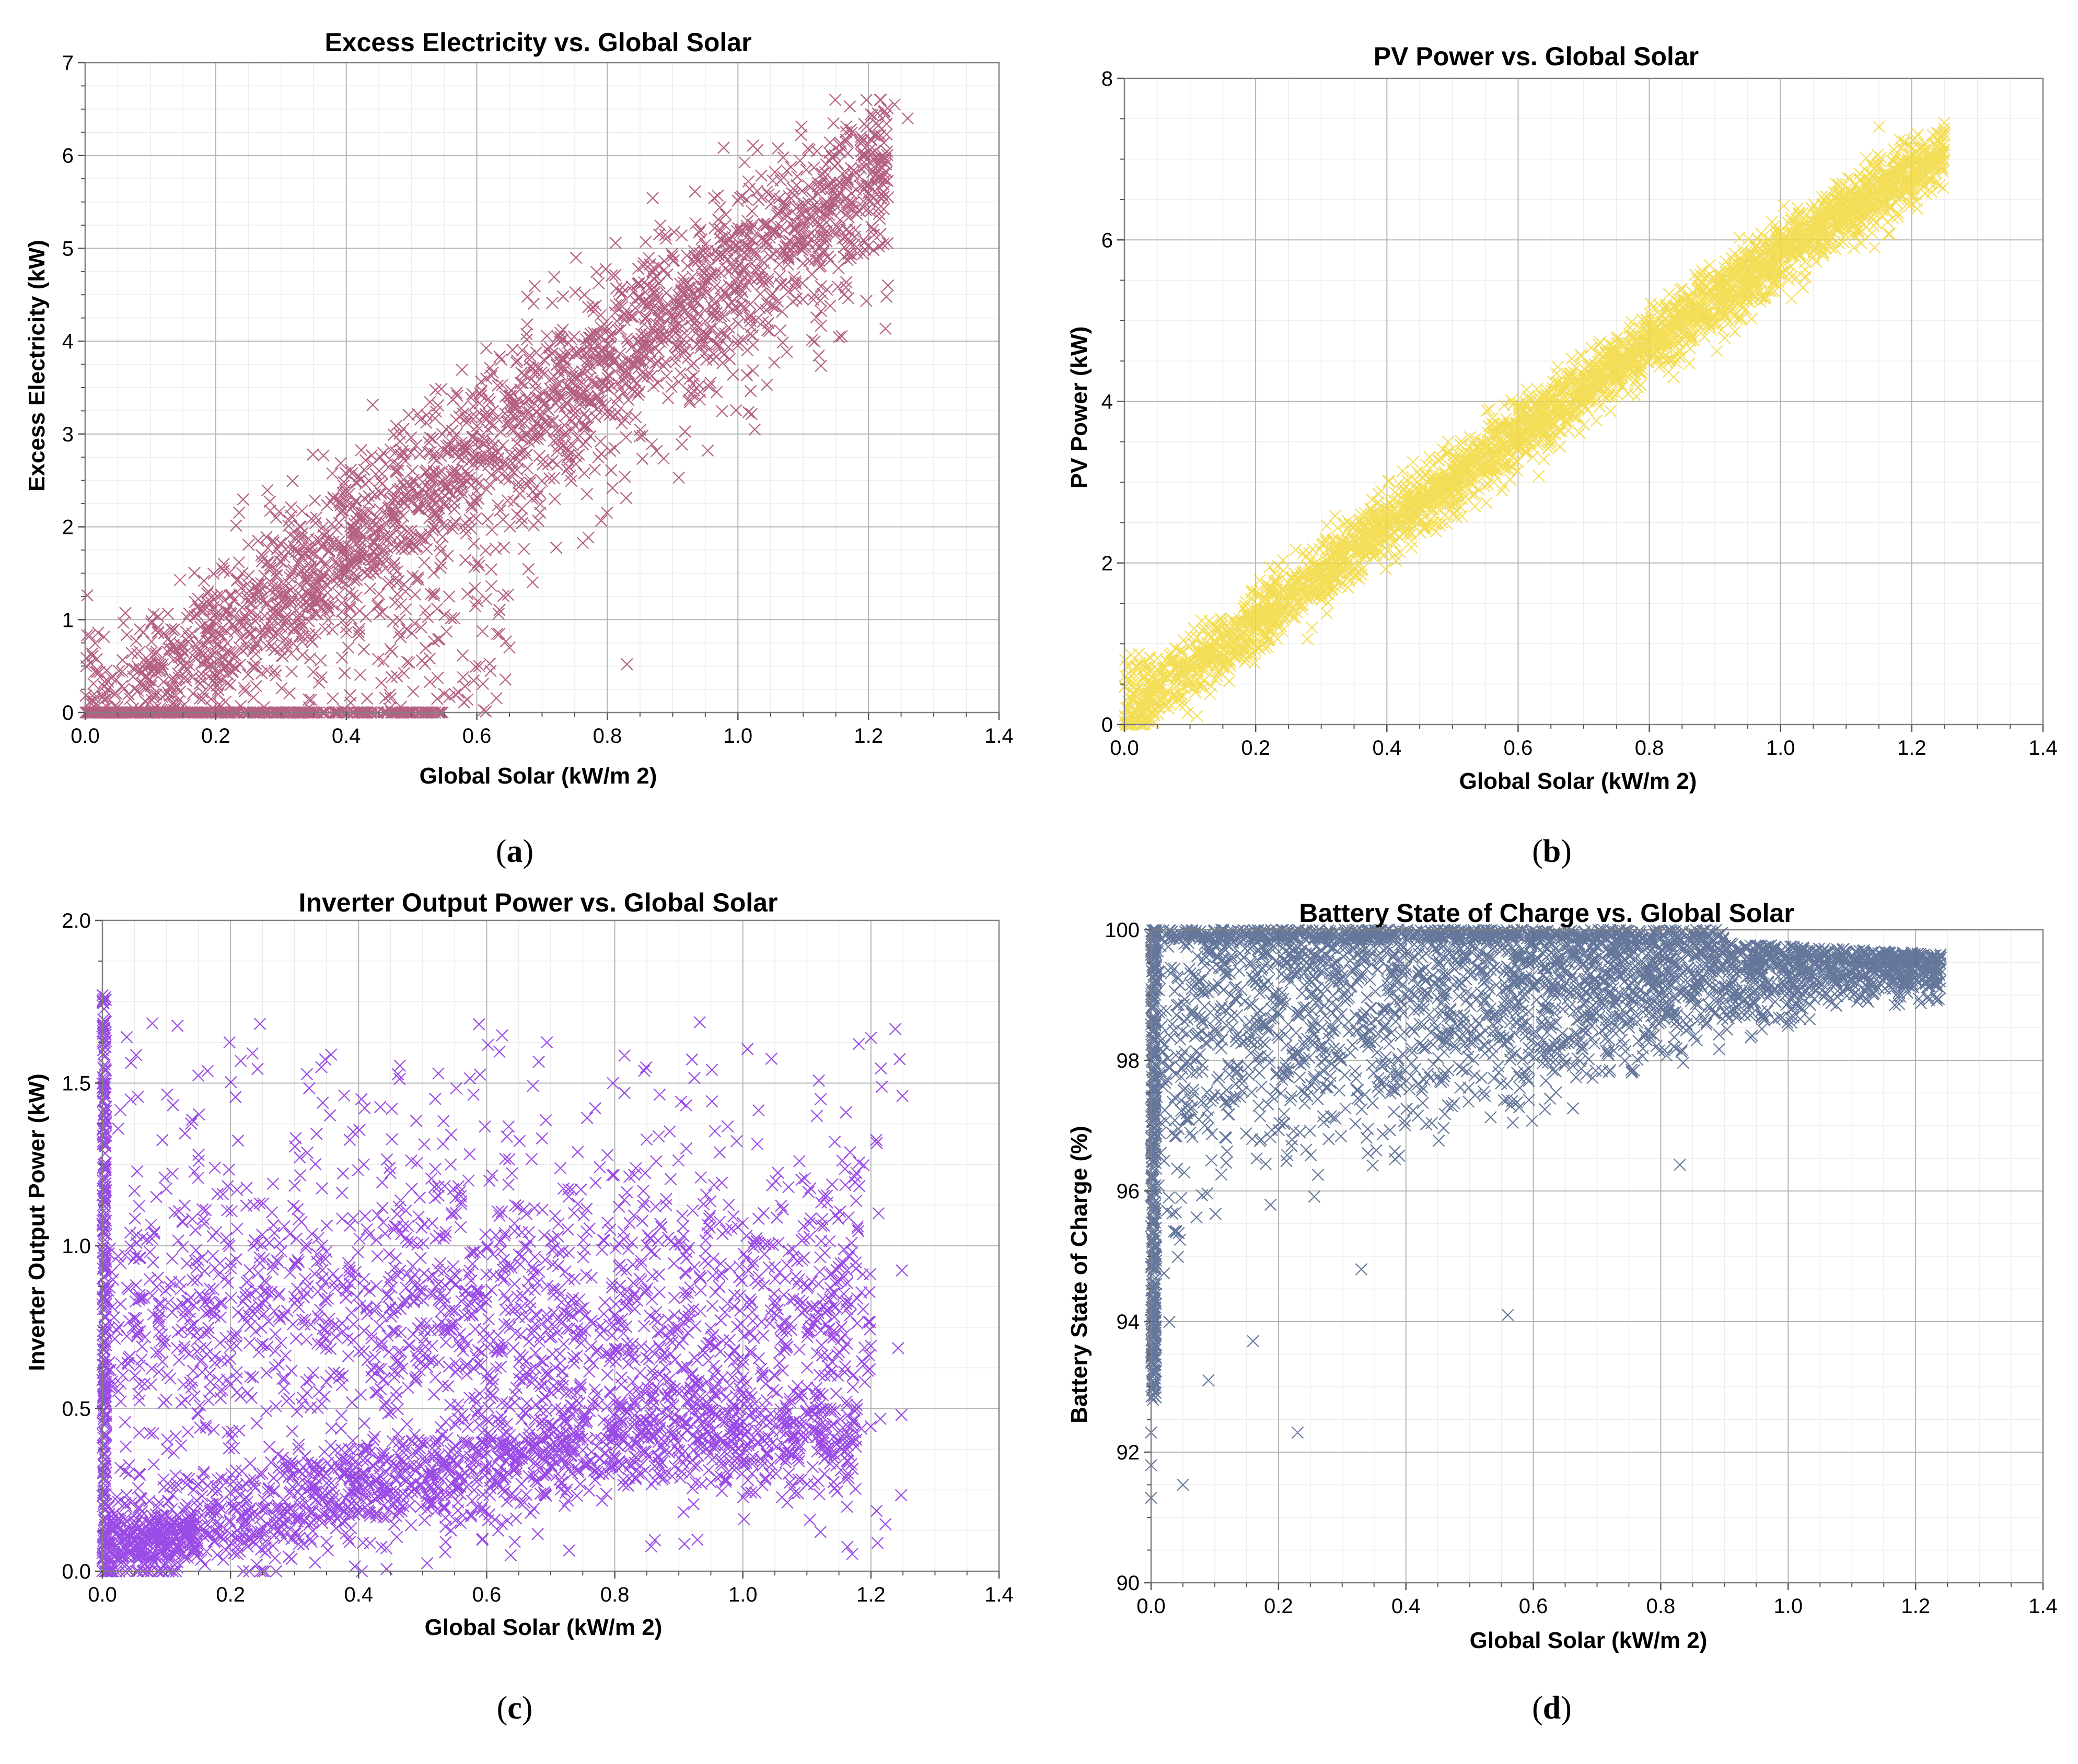  Describe the element at coordinates (1107, 403) in the screenshot. I see `y-tick-label-b: 4` at that location.